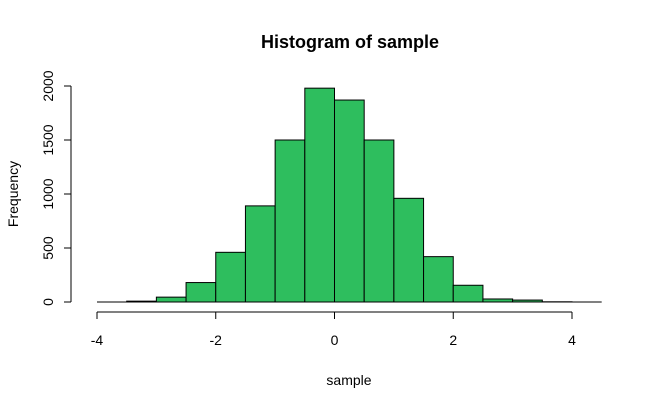  Describe the element at coordinates (453, 340) in the screenshot. I see `x-tick-label: 2` at that location.